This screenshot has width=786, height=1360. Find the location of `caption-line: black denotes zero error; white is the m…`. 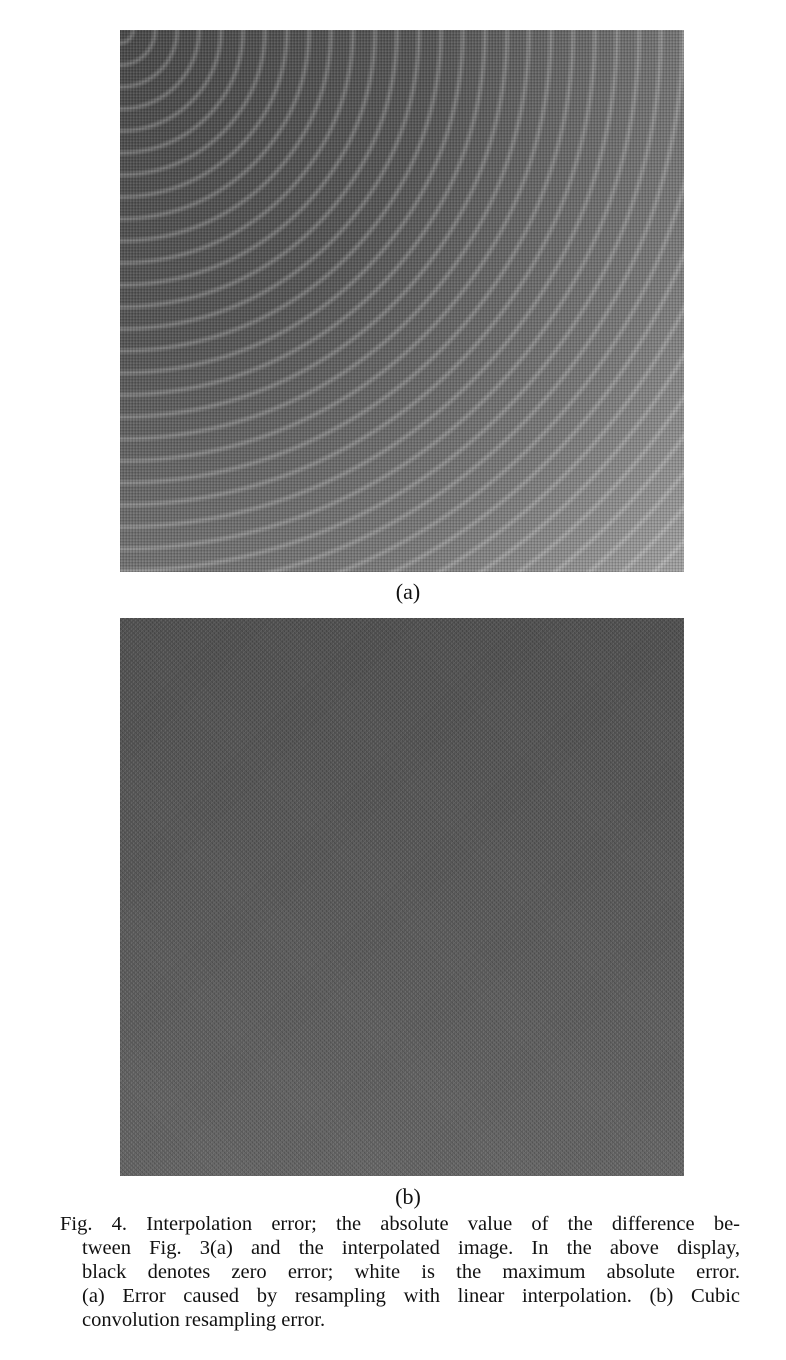

caption-line: black denotes zero error; white is the m… is located at coordinates (411, 1272).